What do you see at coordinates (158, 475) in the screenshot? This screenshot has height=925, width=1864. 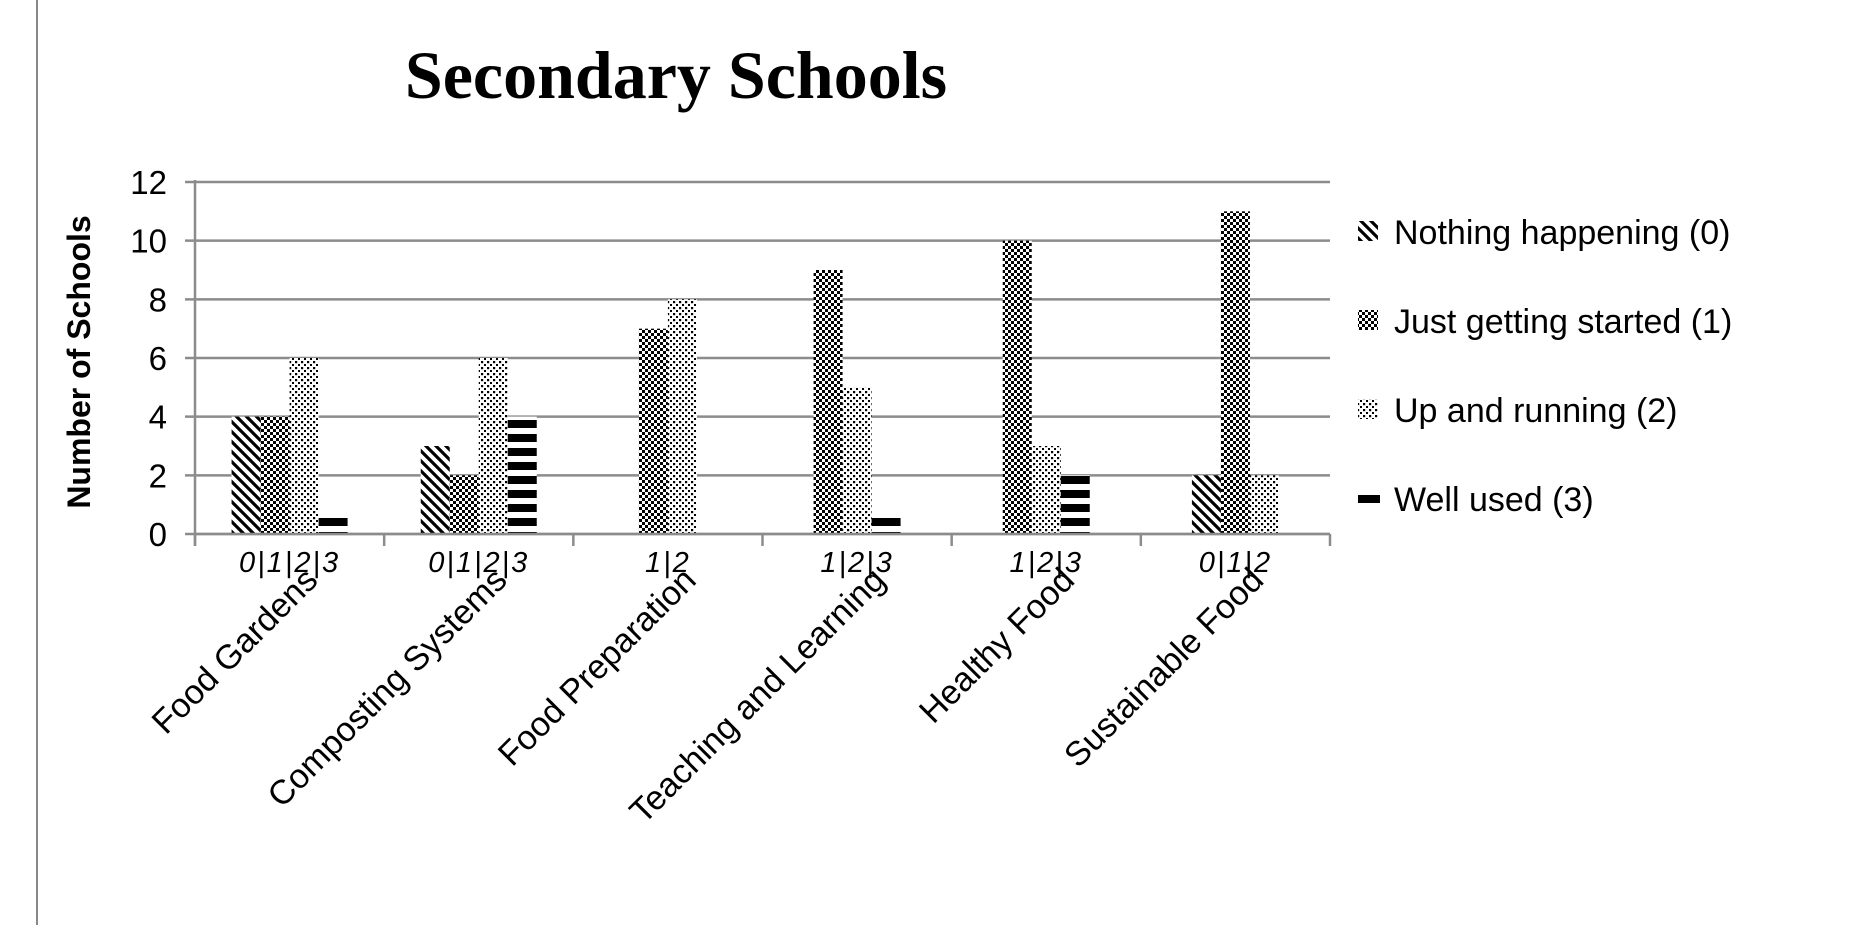 I see `y-tick-label: 2` at bounding box center [158, 475].